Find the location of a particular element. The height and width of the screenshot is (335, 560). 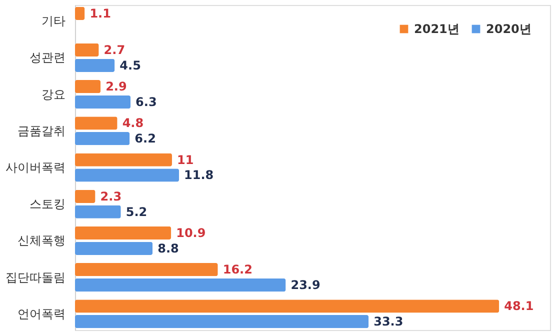

data-label: 4.8 is located at coordinates (133, 123).